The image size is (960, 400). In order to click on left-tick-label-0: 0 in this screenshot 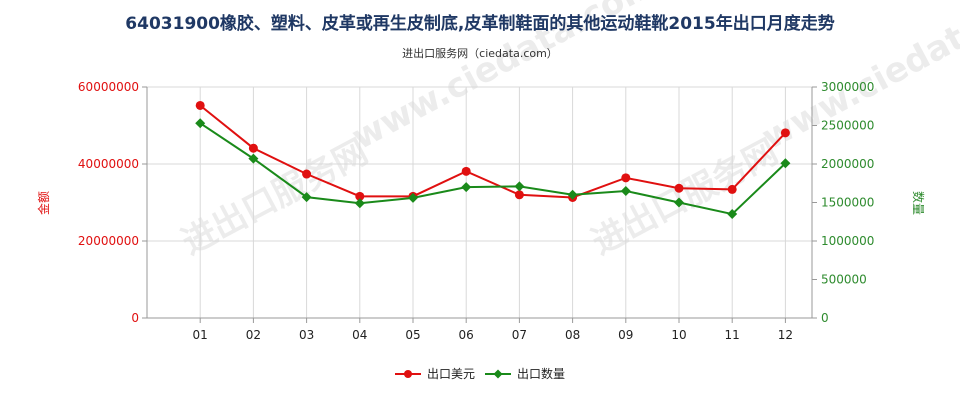, I will do `click(135, 318)`.